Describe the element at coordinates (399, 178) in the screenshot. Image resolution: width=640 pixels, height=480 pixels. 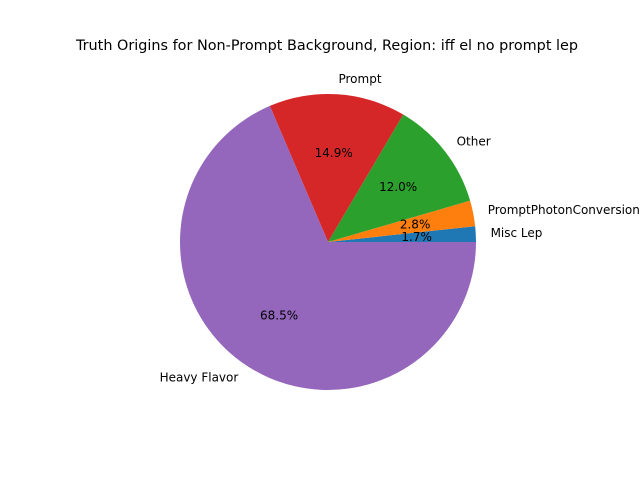
I see `pie-slice-other` at that location.